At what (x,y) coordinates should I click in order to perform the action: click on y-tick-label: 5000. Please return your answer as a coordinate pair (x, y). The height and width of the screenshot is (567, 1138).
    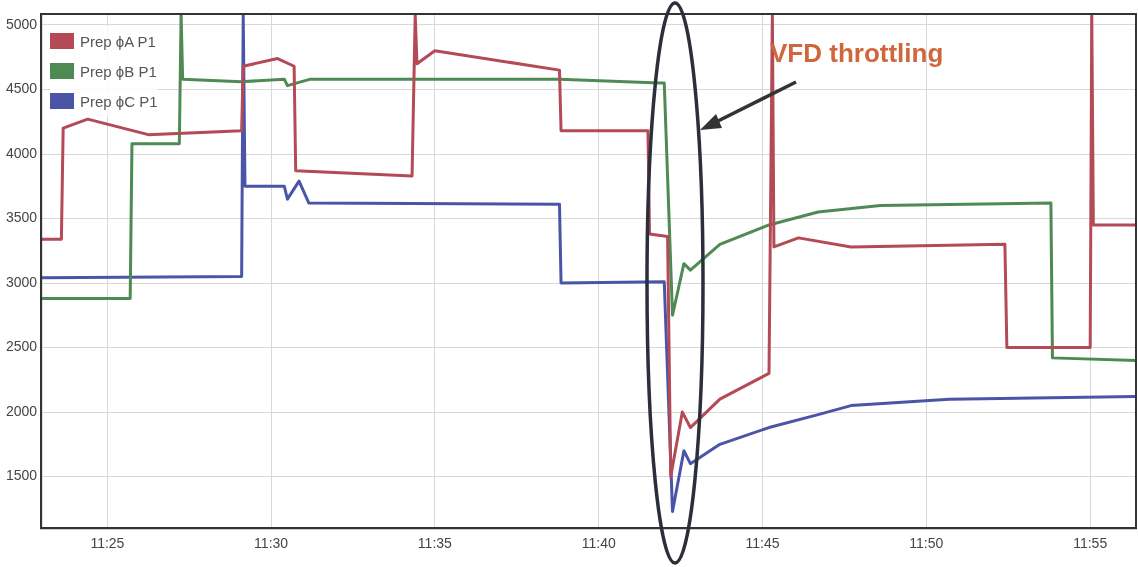
    Looking at the image, I should click on (21, 23).